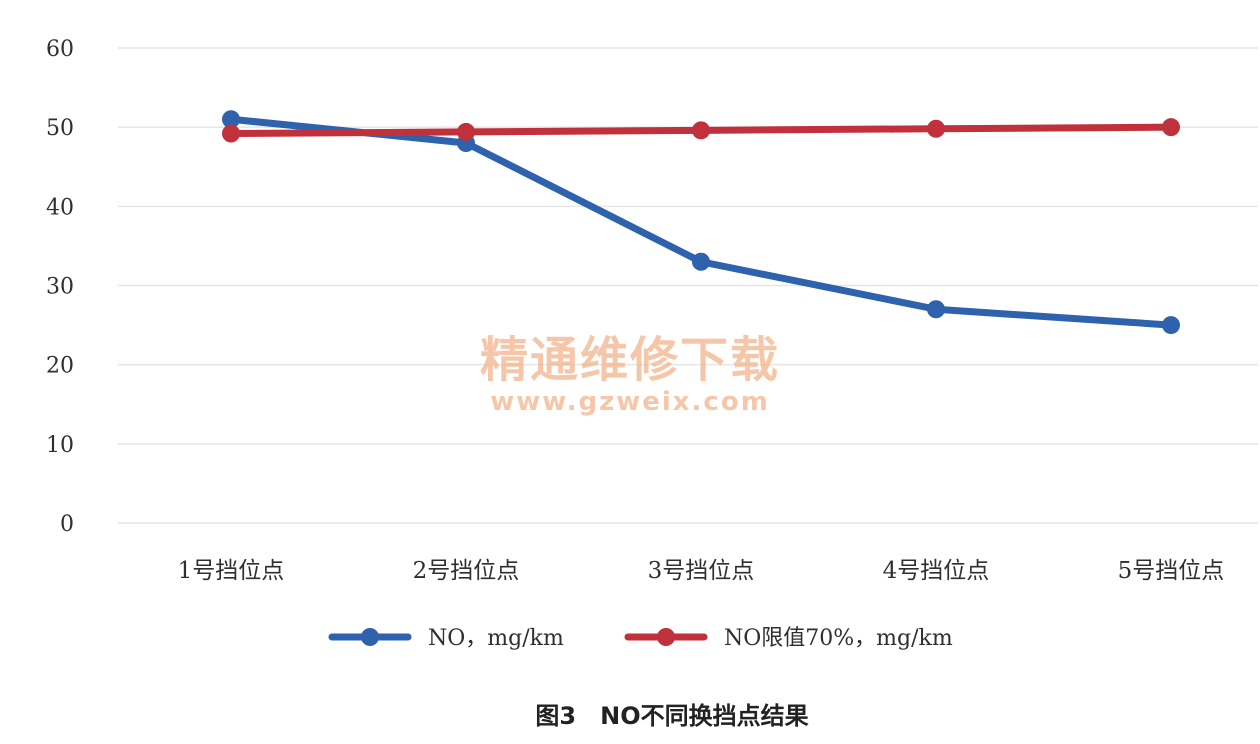 The height and width of the screenshot is (744, 1260). I want to click on y-tick-label: 10, so click(60, 445).